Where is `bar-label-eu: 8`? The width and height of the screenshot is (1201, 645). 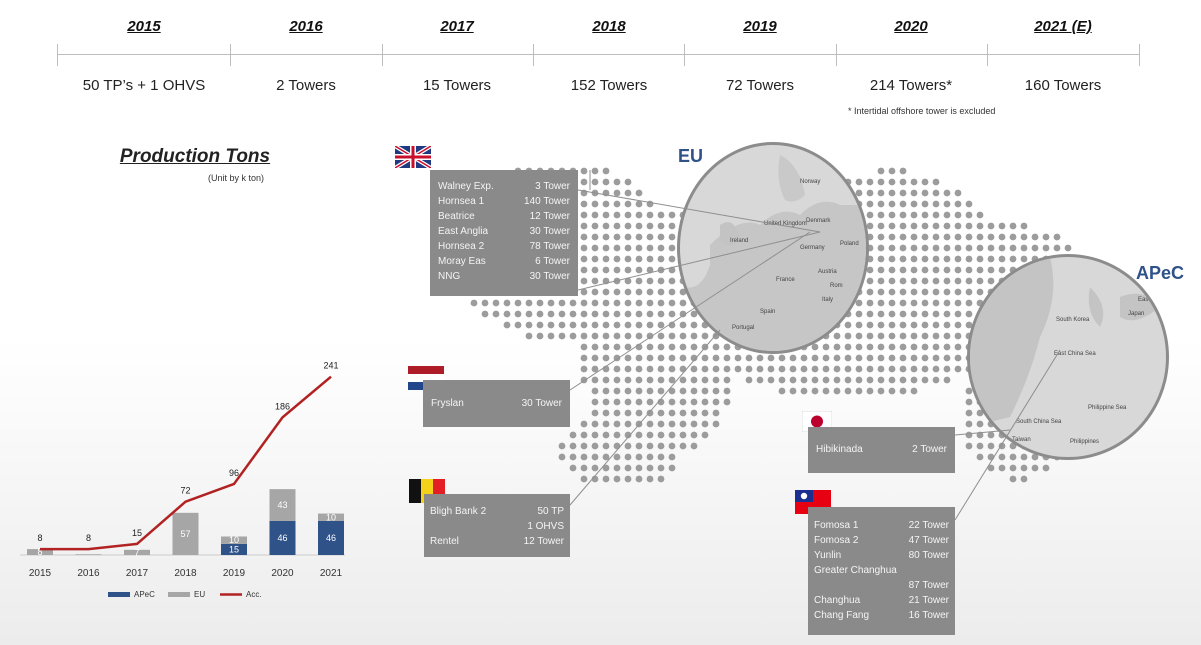
bar-label-eu: 8 is located at coordinates (39, 552).